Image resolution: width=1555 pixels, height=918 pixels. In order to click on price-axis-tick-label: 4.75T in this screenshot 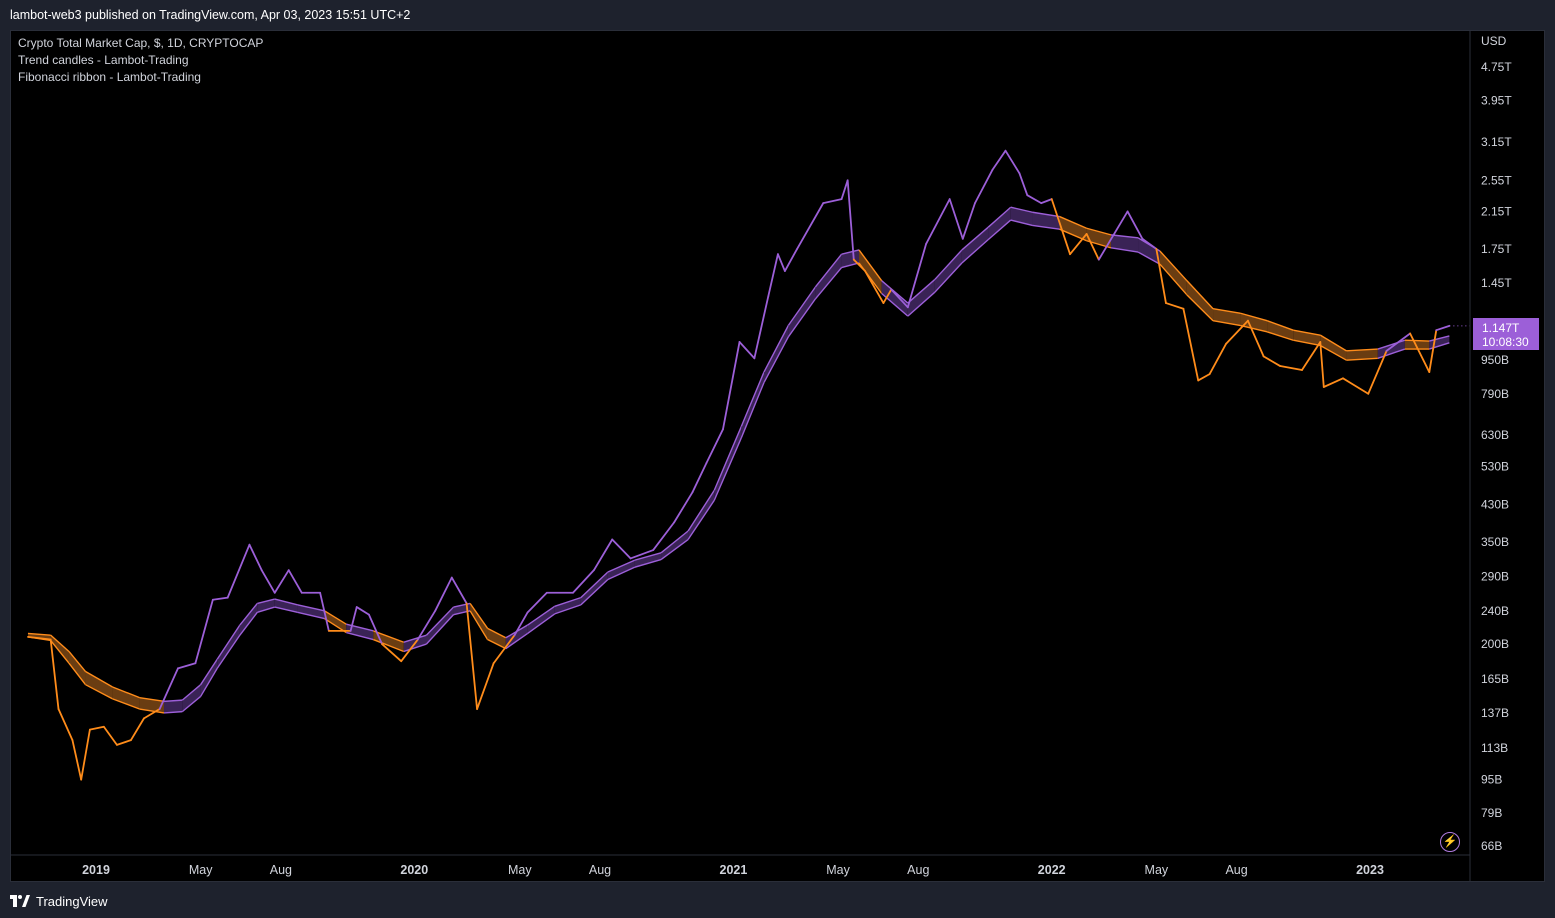, I will do `click(1496, 67)`.